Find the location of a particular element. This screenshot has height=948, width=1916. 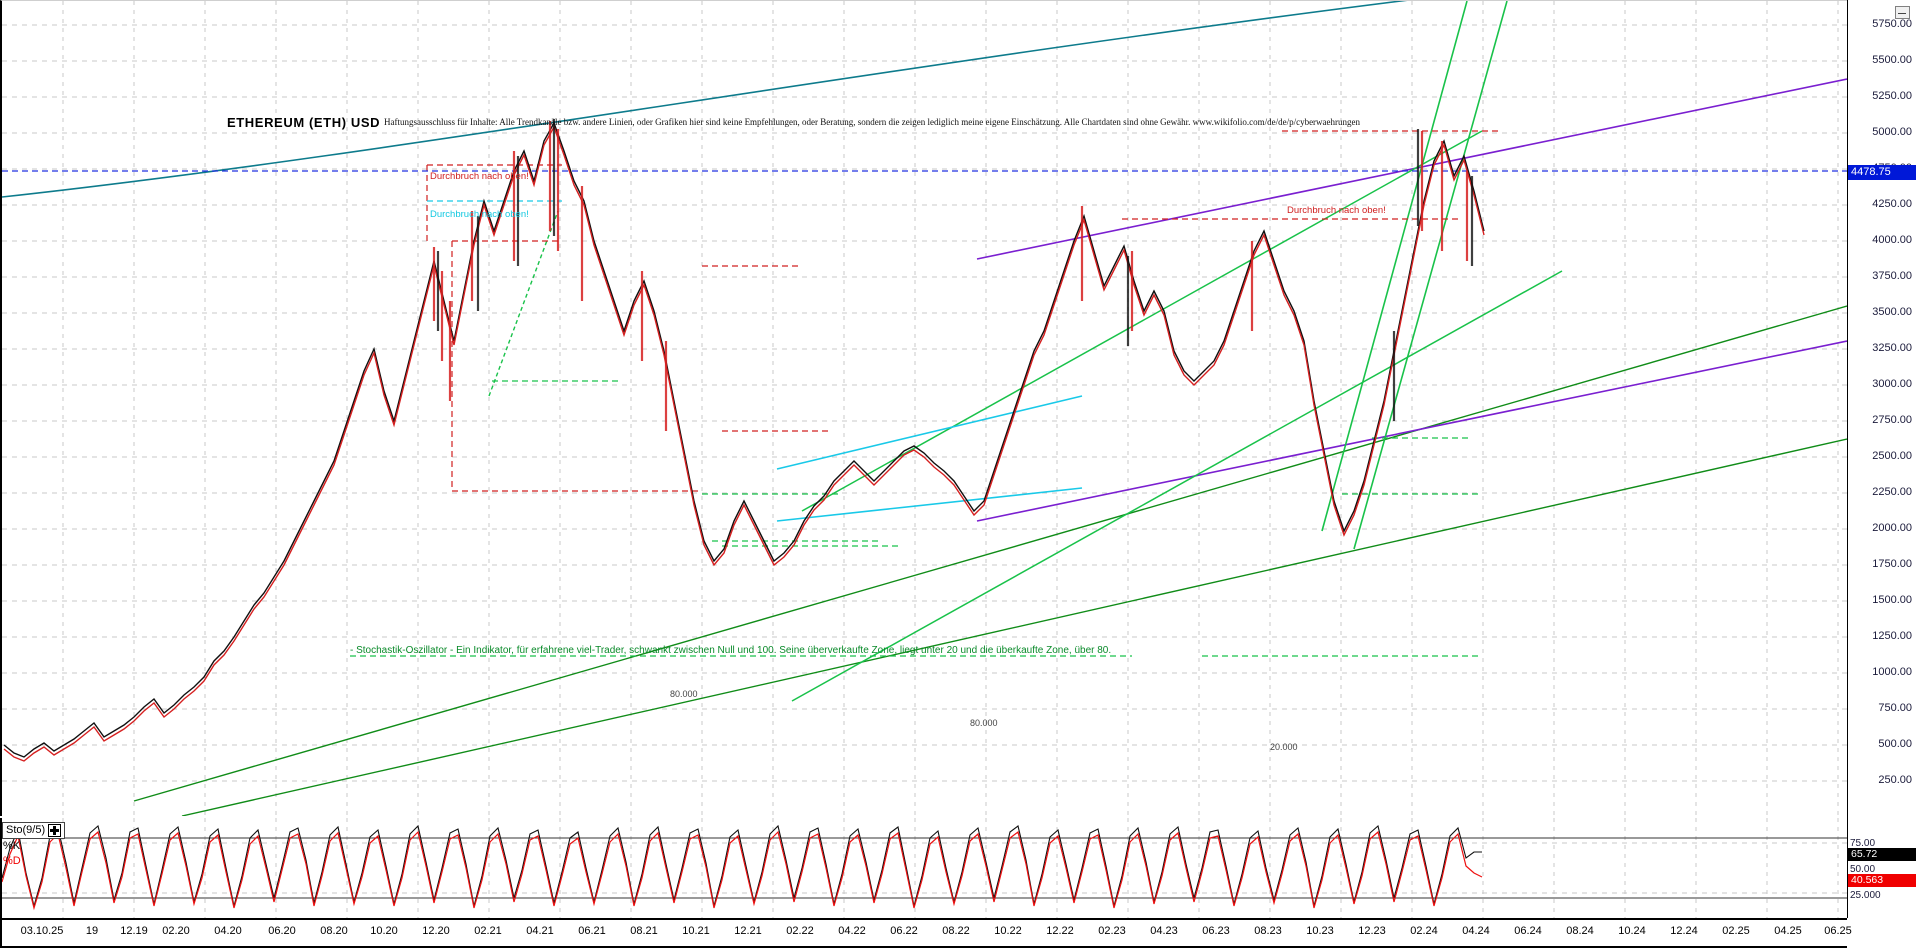

trendline-green-rally-right is located at coordinates (1430, 275).